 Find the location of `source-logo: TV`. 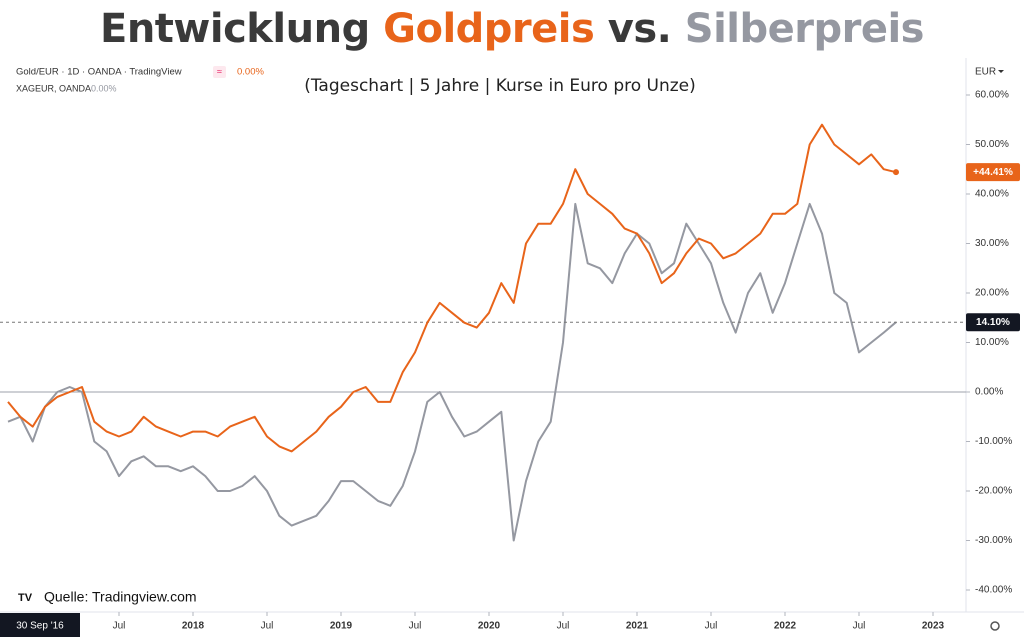

source-logo: TV is located at coordinates (25, 597).